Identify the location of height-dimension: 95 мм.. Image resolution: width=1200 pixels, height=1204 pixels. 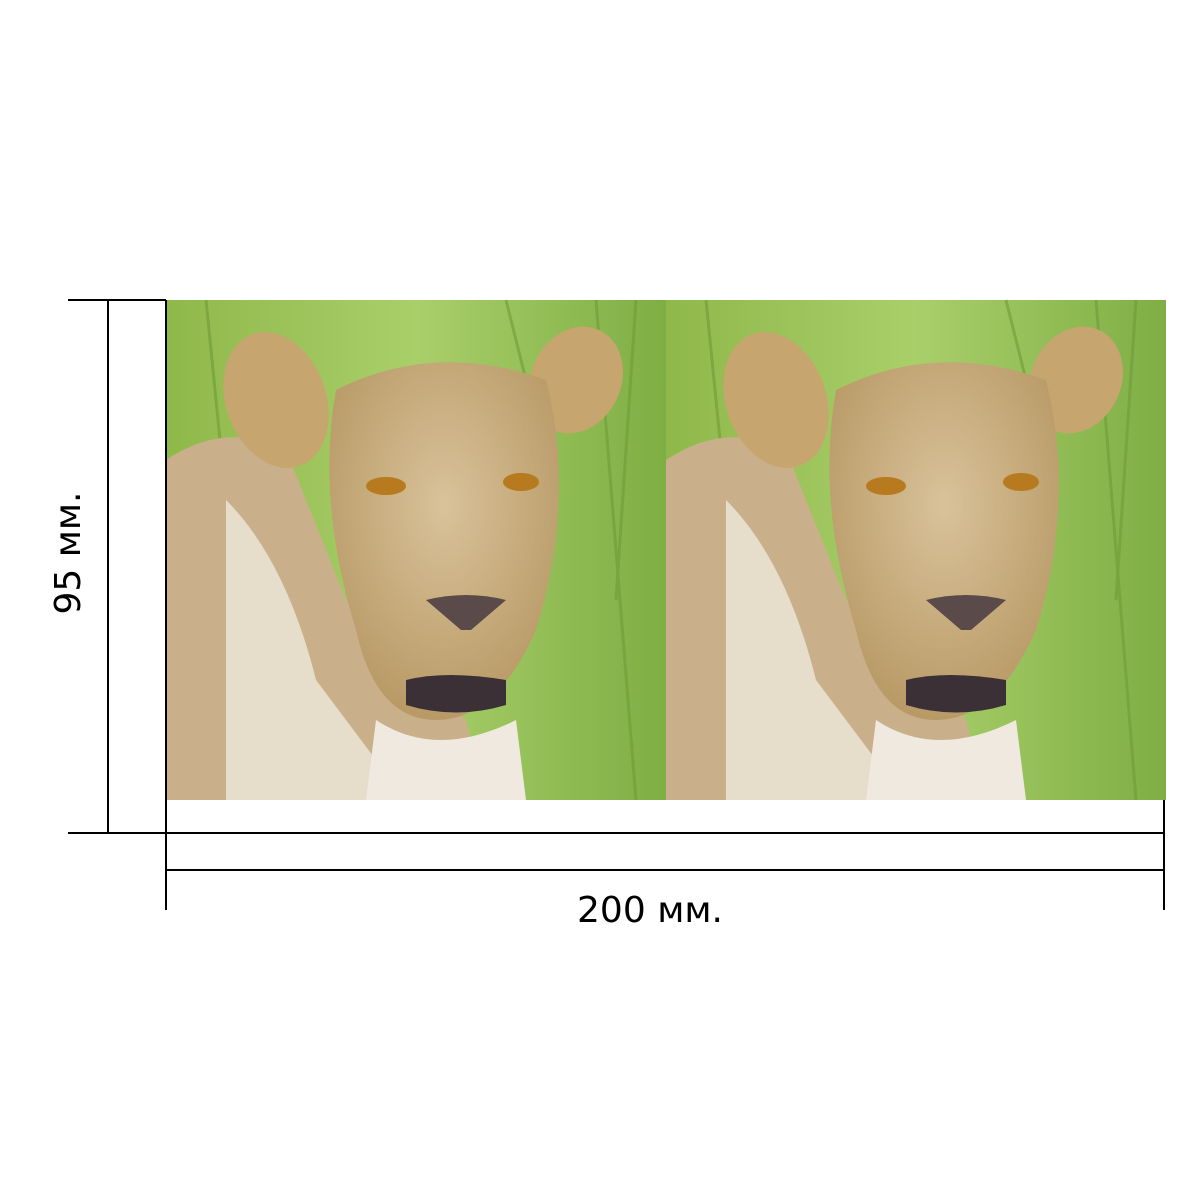
(107, 566).